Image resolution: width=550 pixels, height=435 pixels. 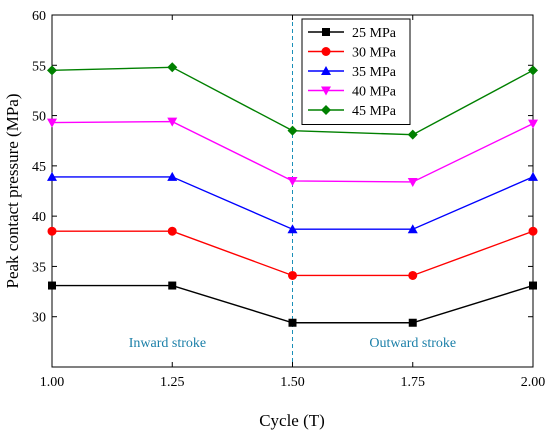 What do you see at coordinates (412, 343) in the screenshot?
I see `annotation-label: Outward stroke` at bounding box center [412, 343].